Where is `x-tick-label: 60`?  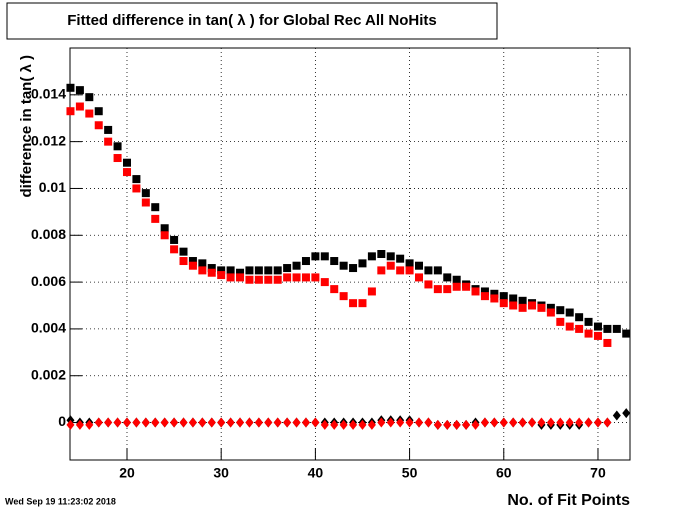
x-tick-label: 60 is located at coordinates (504, 473).